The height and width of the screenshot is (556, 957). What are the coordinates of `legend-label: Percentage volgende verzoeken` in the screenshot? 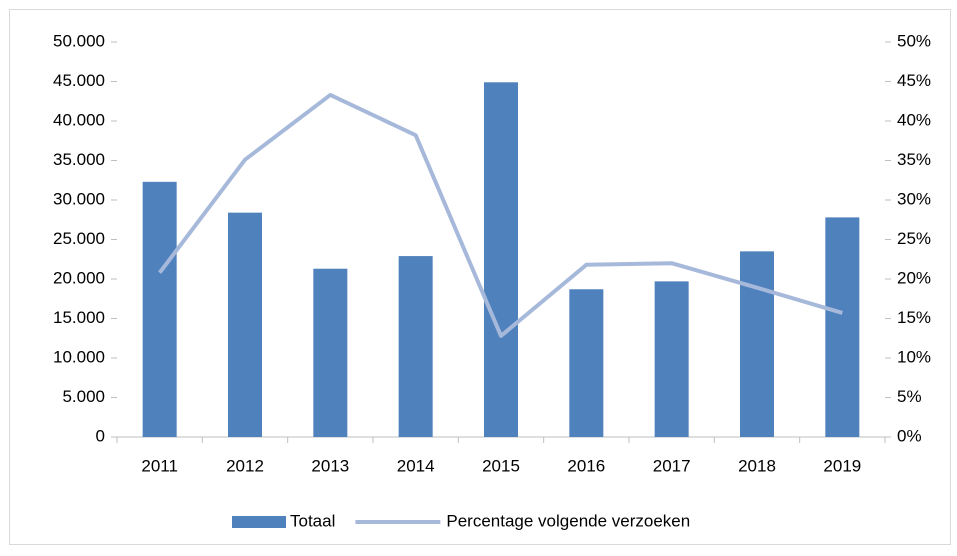 It's located at (568, 520).